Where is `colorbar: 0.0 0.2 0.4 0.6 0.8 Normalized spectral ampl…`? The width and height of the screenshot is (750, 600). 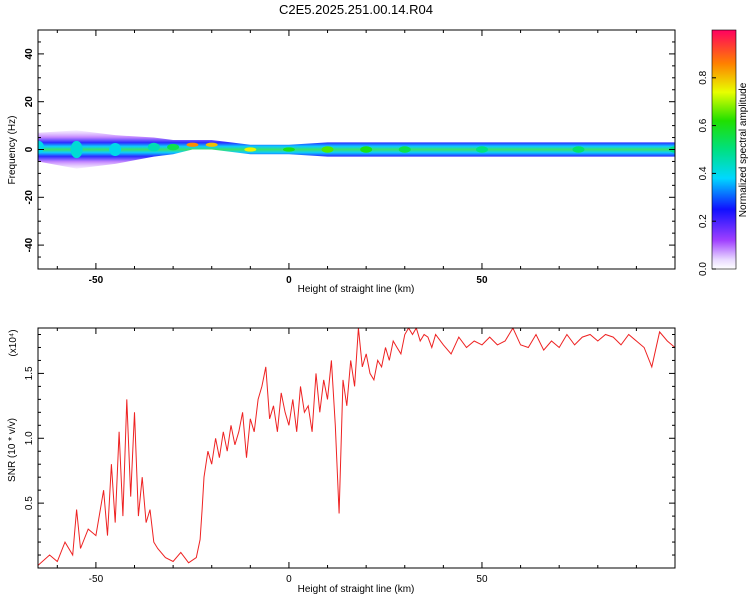
colorbar: 0.0 0.2 0.4 0.6 0.8 Normalized spectral ampl… is located at coordinates (723, 152).